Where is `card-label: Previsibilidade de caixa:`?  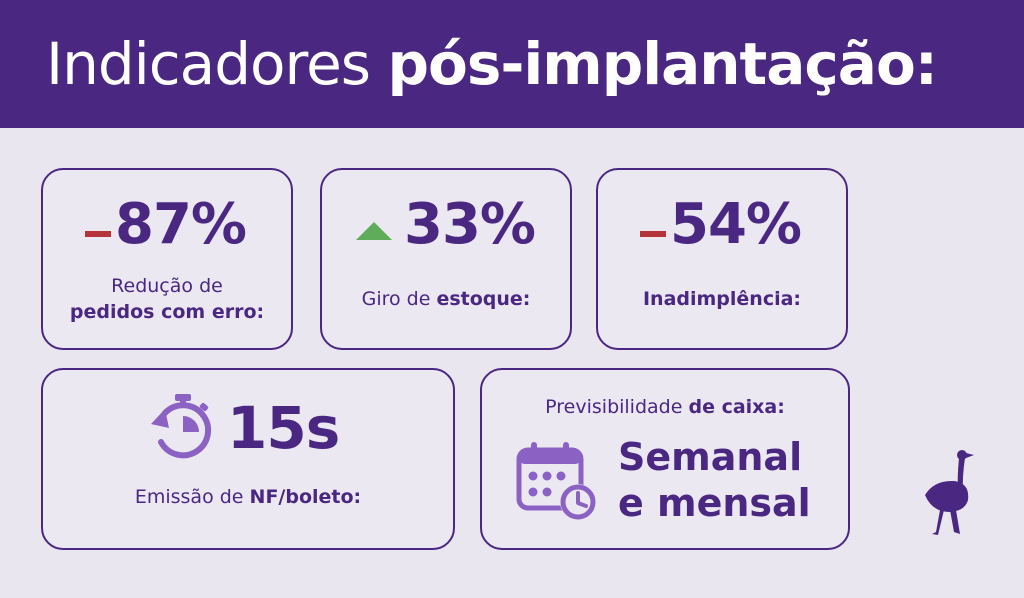
card-label: Previsibilidade de caixa: is located at coordinates (665, 407).